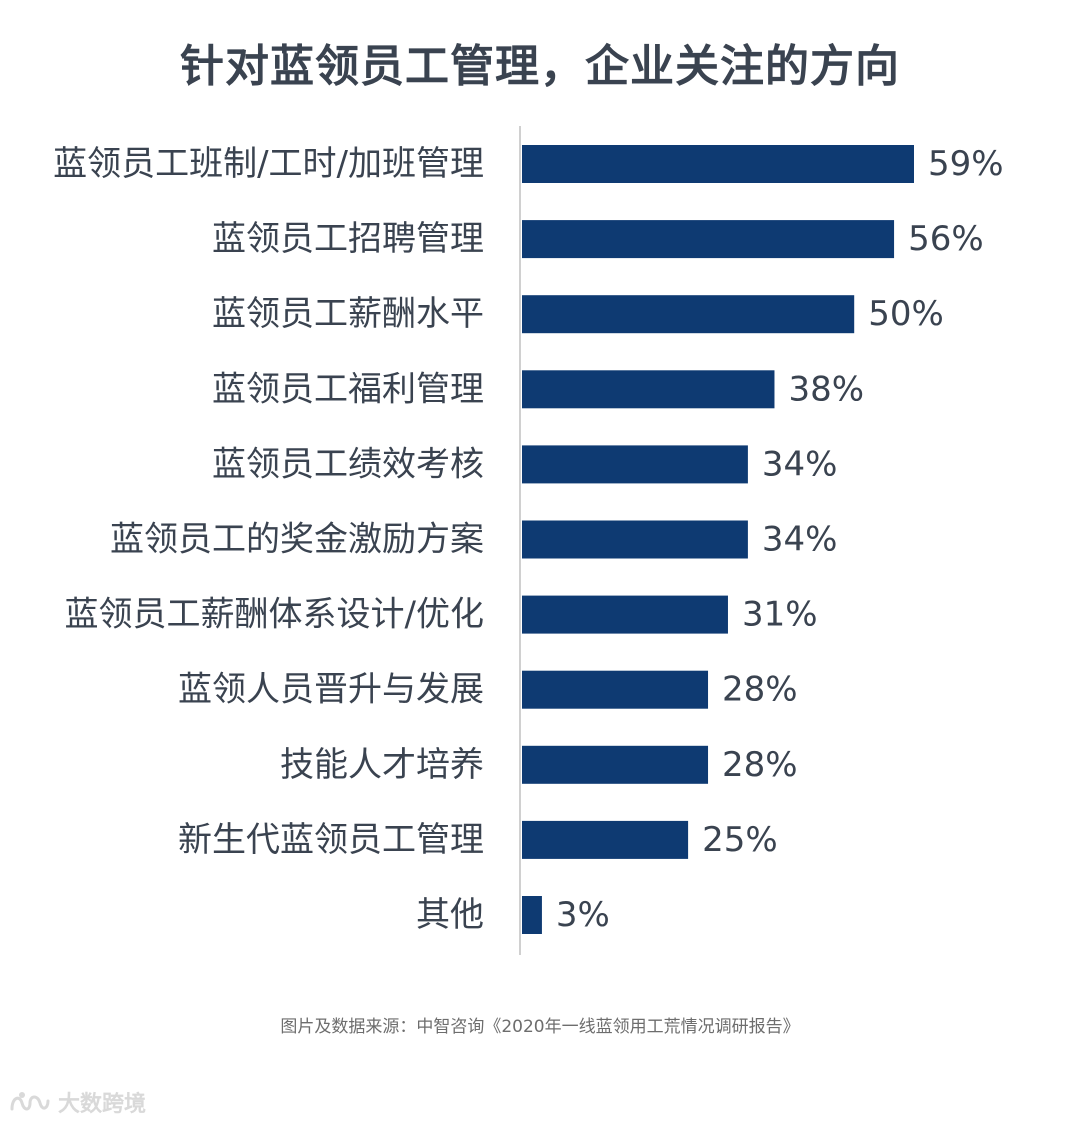 This screenshot has width=1080, height=1122. What do you see at coordinates (331, 840) in the screenshot?
I see `category-label: 新生代蓝领员工管理` at bounding box center [331, 840].